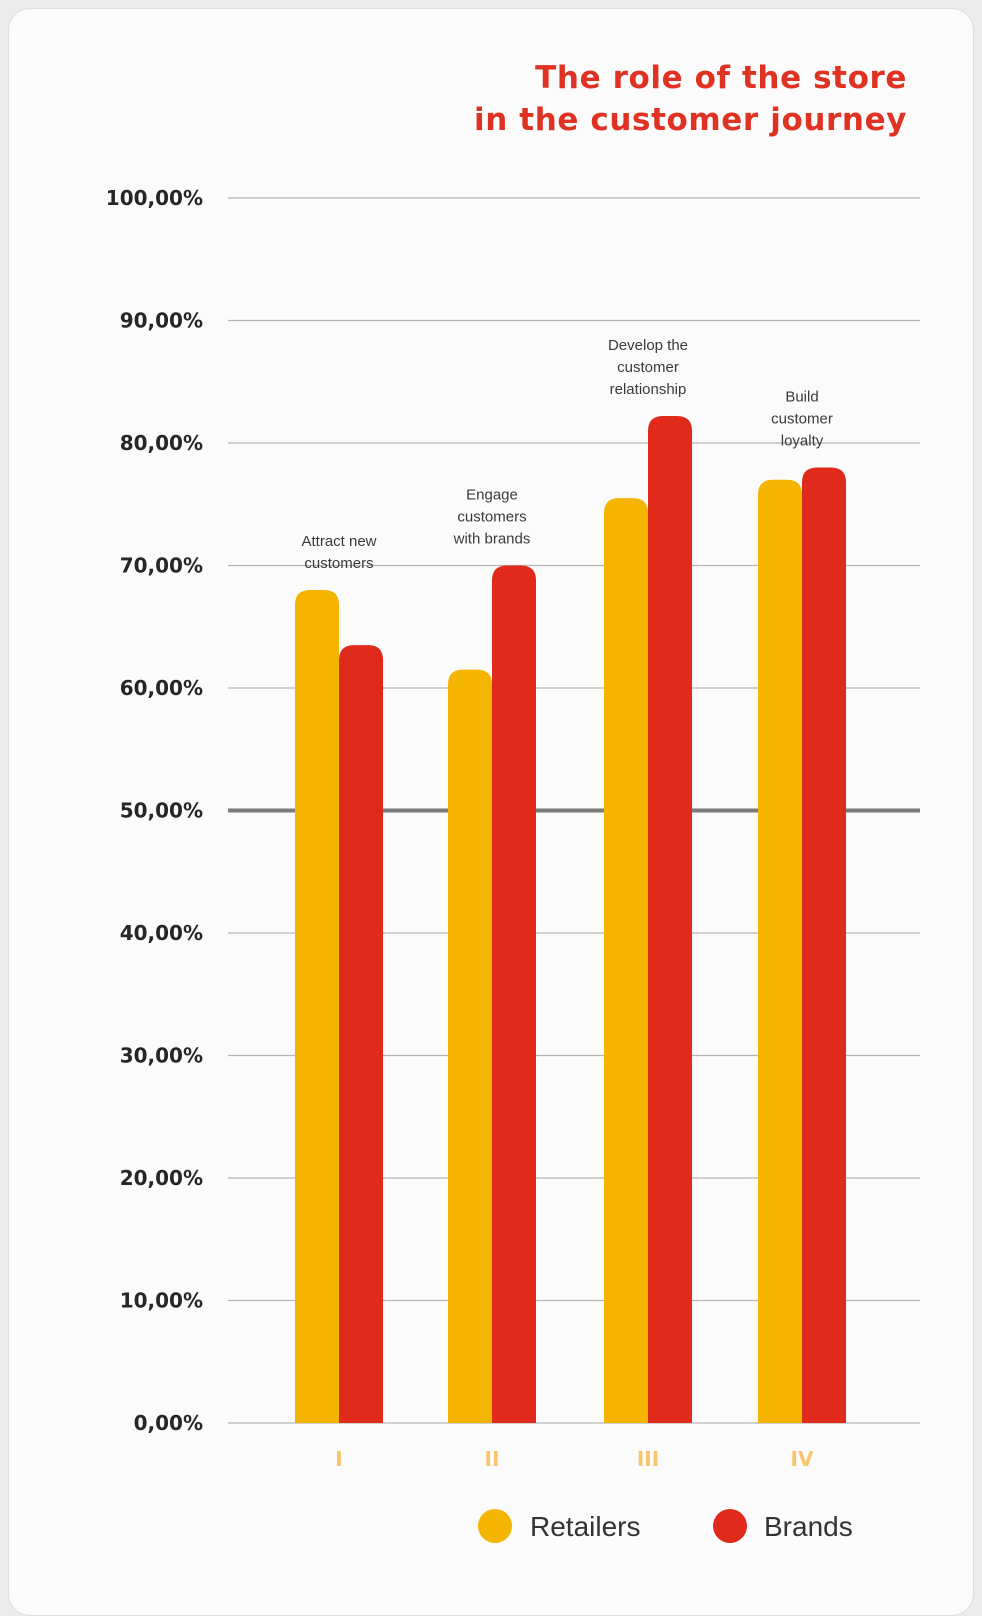  Describe the element at coordinates (730, 1526) in the screenshot. I see `legend-swatch-brands` at that location.